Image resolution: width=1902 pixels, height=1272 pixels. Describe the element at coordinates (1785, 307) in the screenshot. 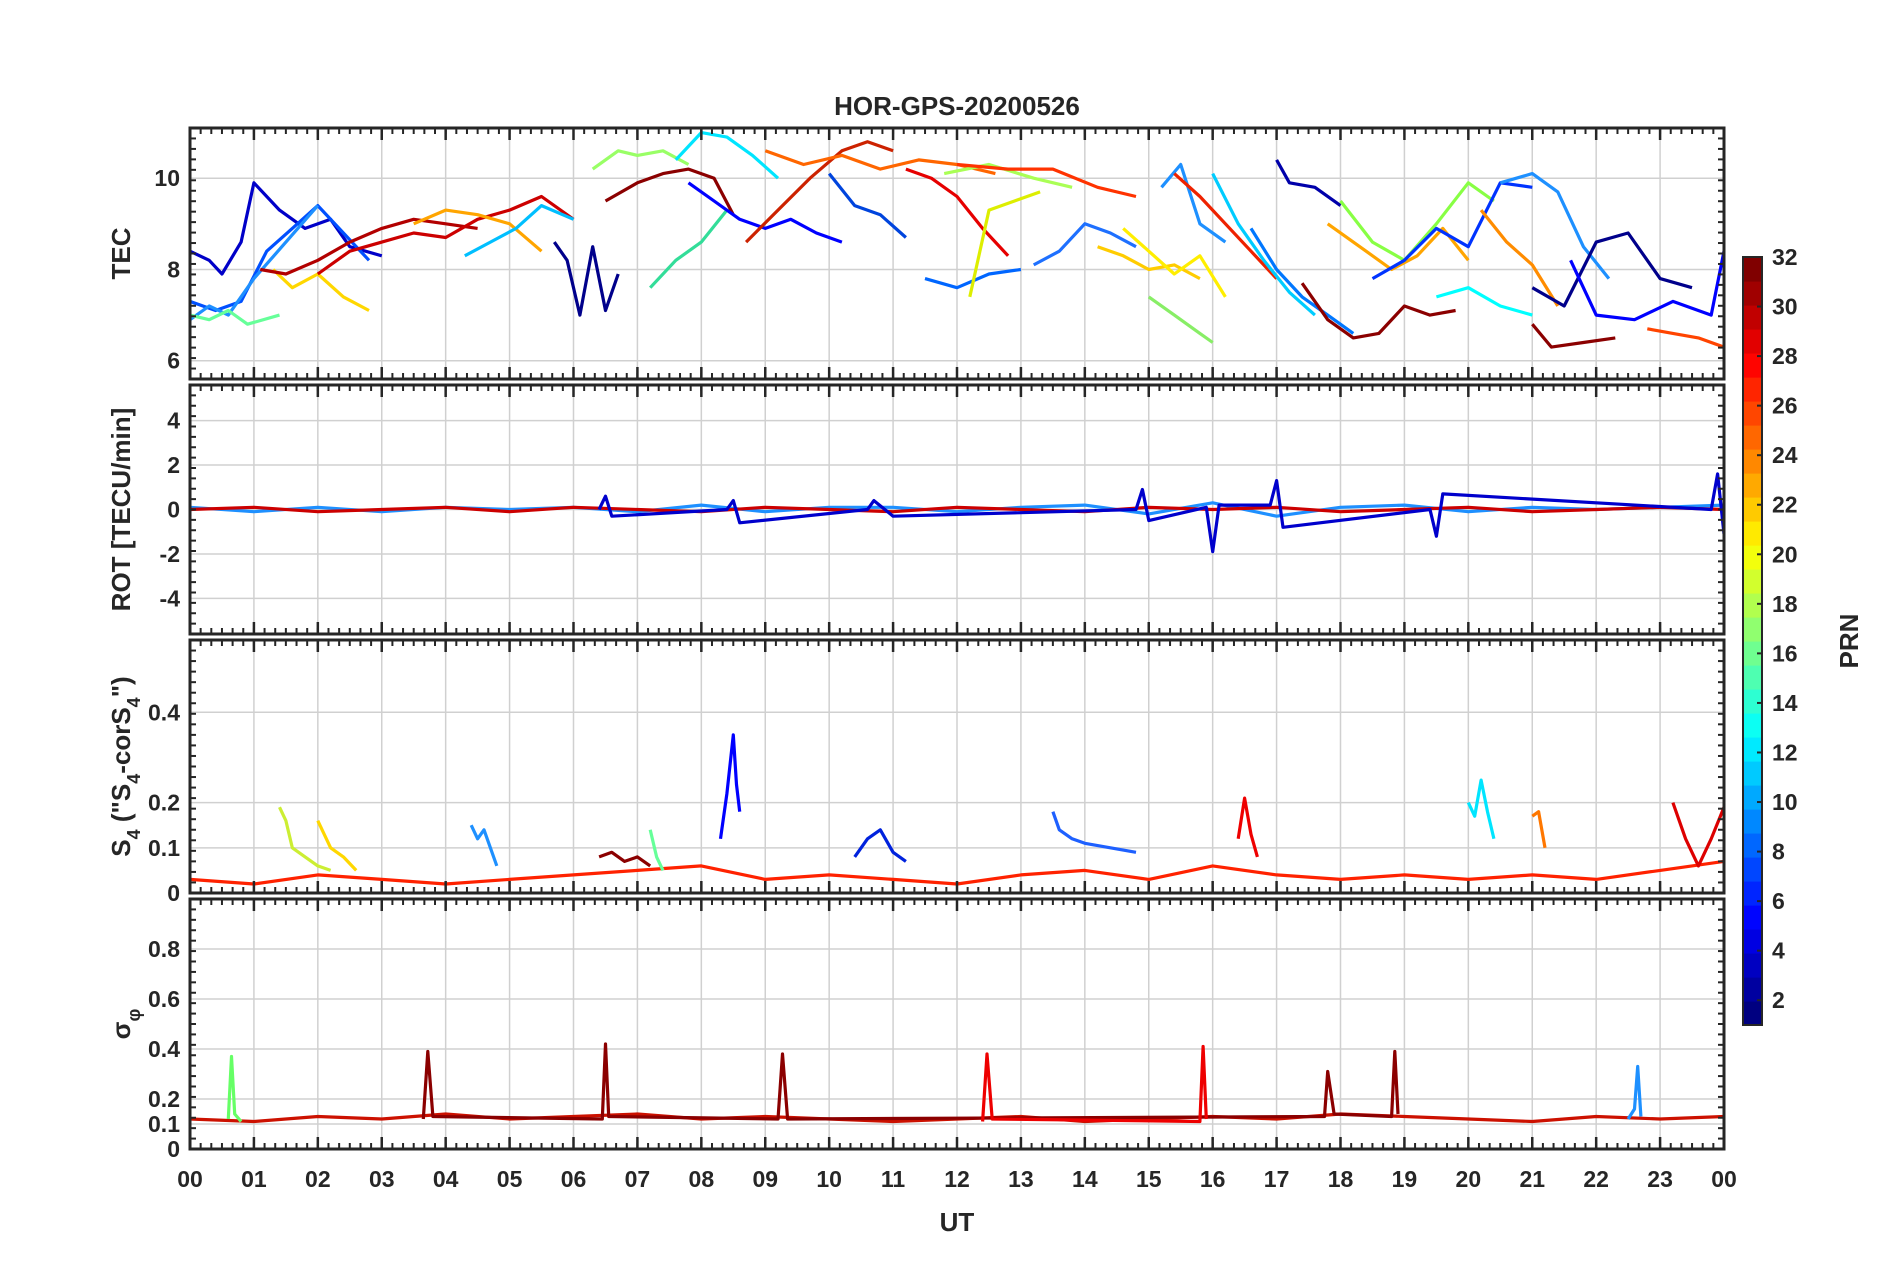

I see `colorbar-tick-label: 30` at that location.